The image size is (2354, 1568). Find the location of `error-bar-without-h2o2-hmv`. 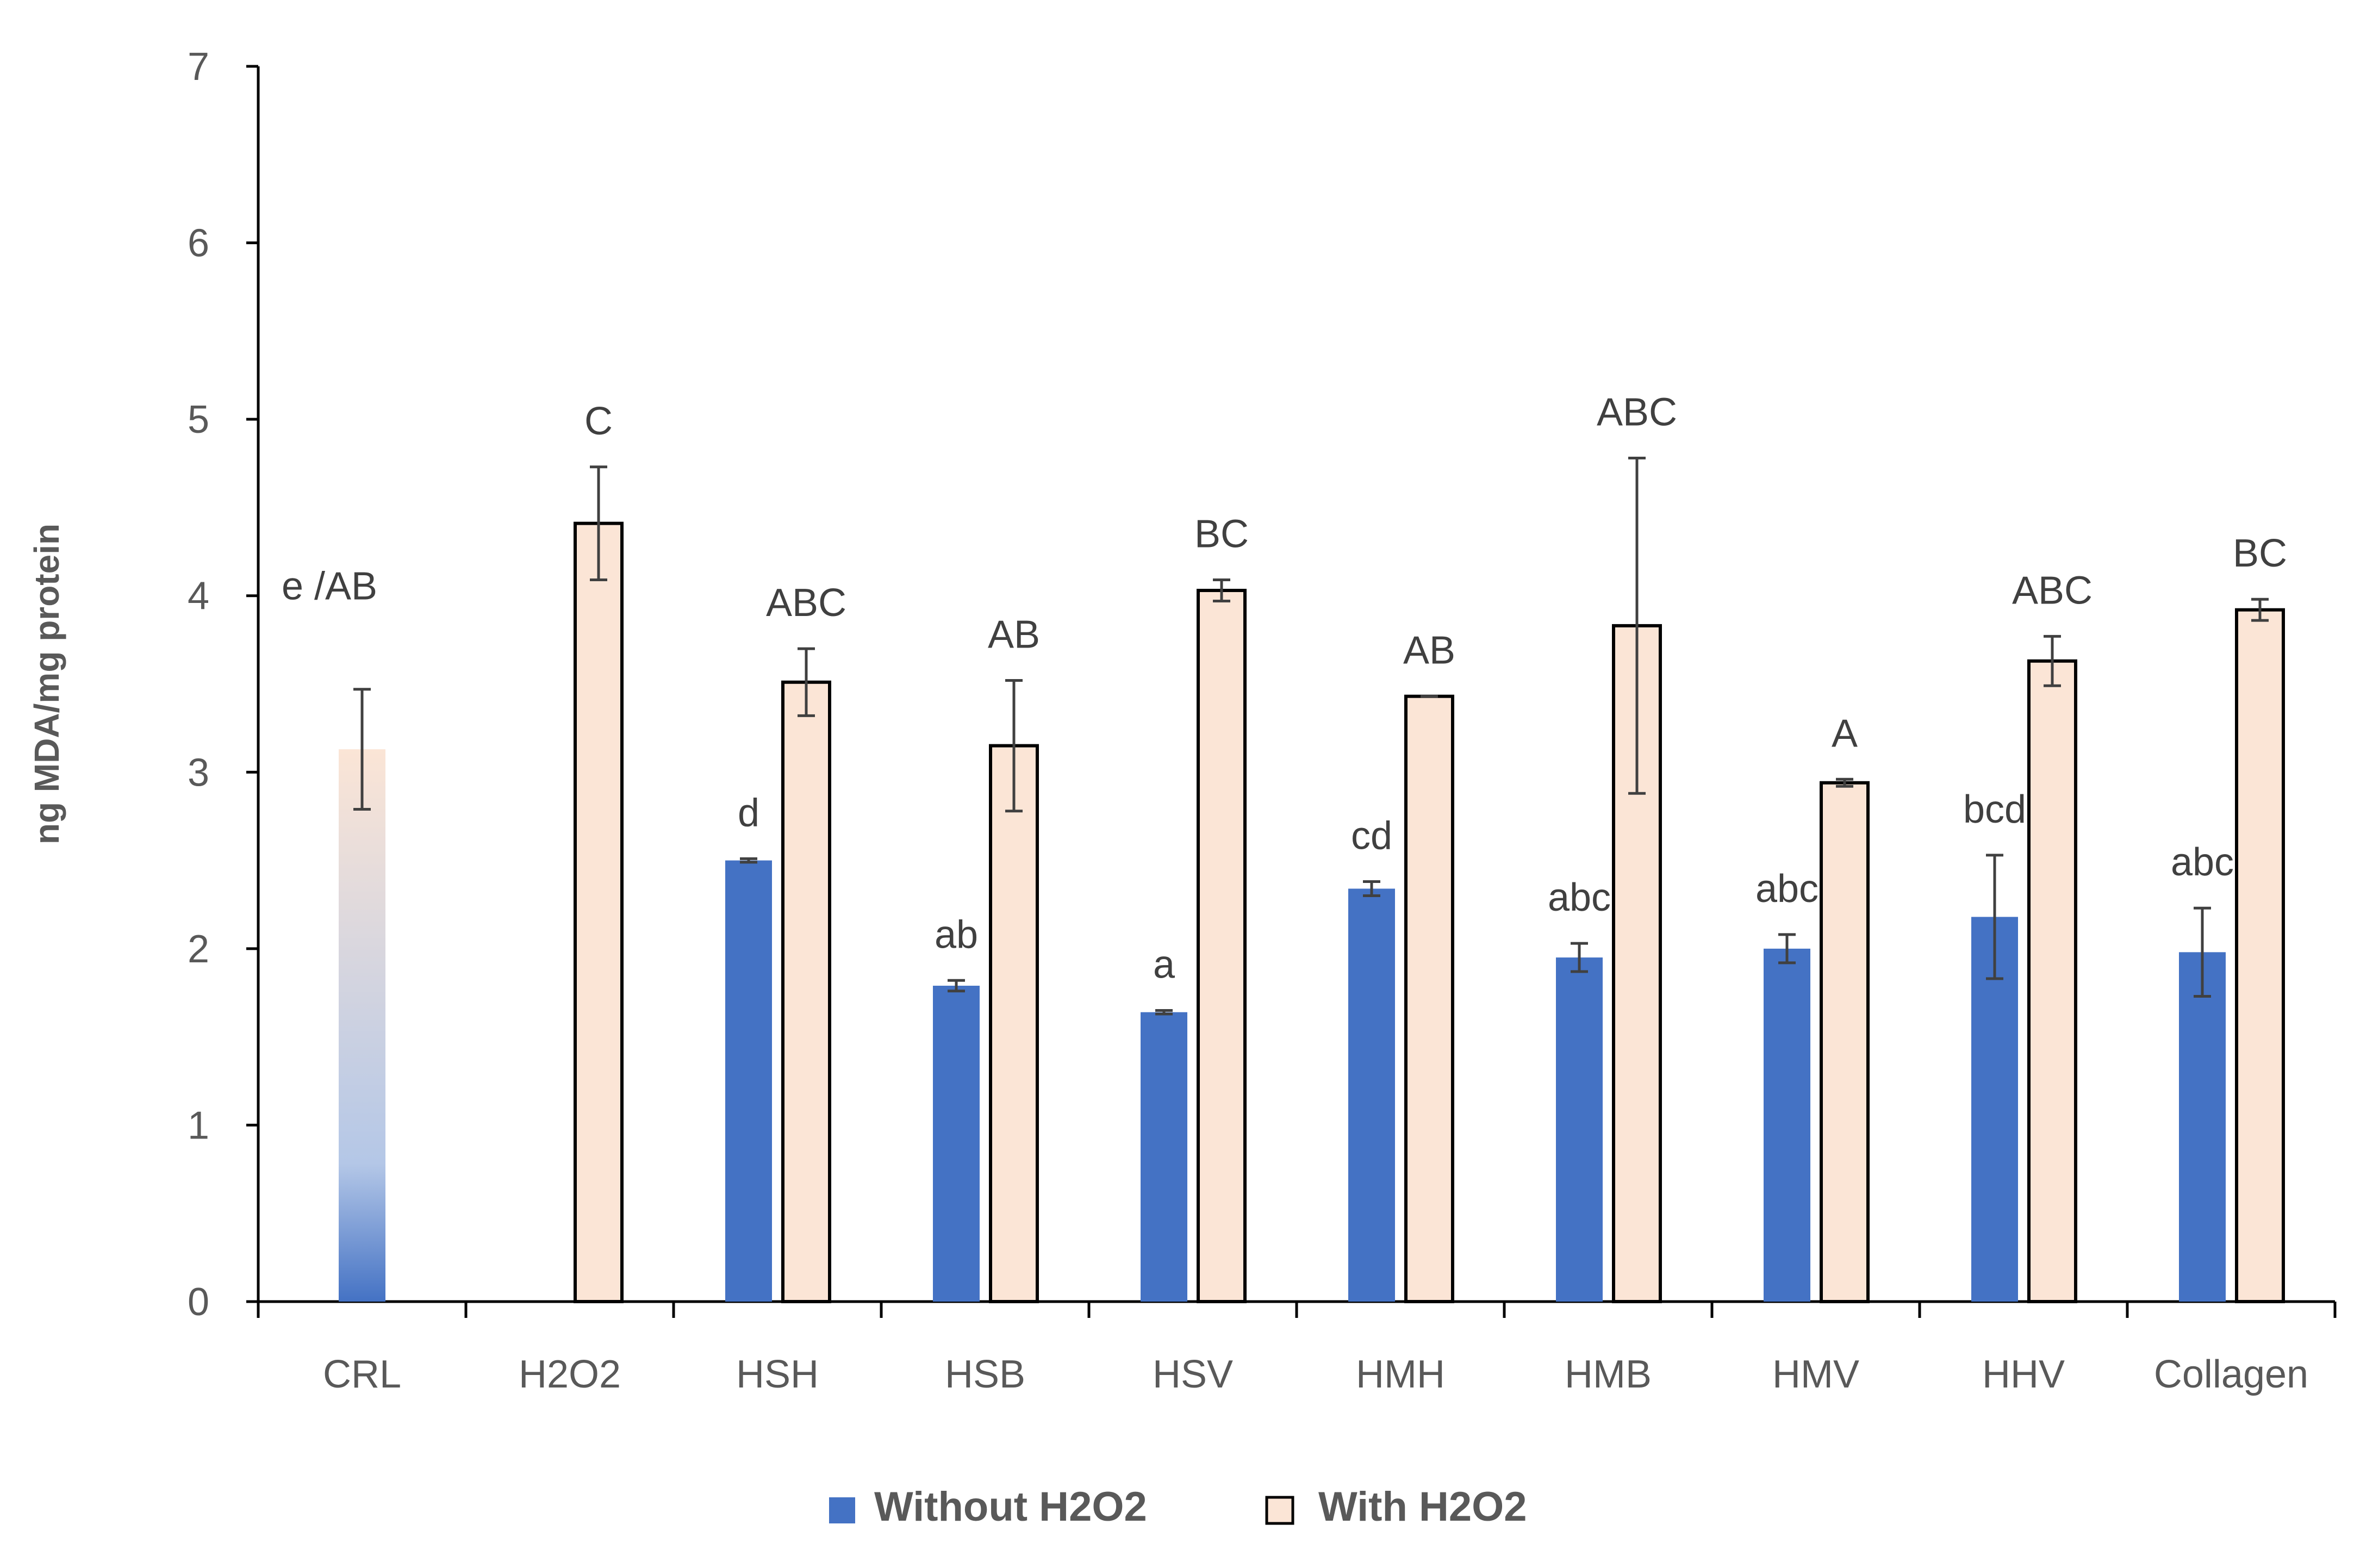

error-bar-without-h2o2-hmv is located at coordinates (1787, 949).